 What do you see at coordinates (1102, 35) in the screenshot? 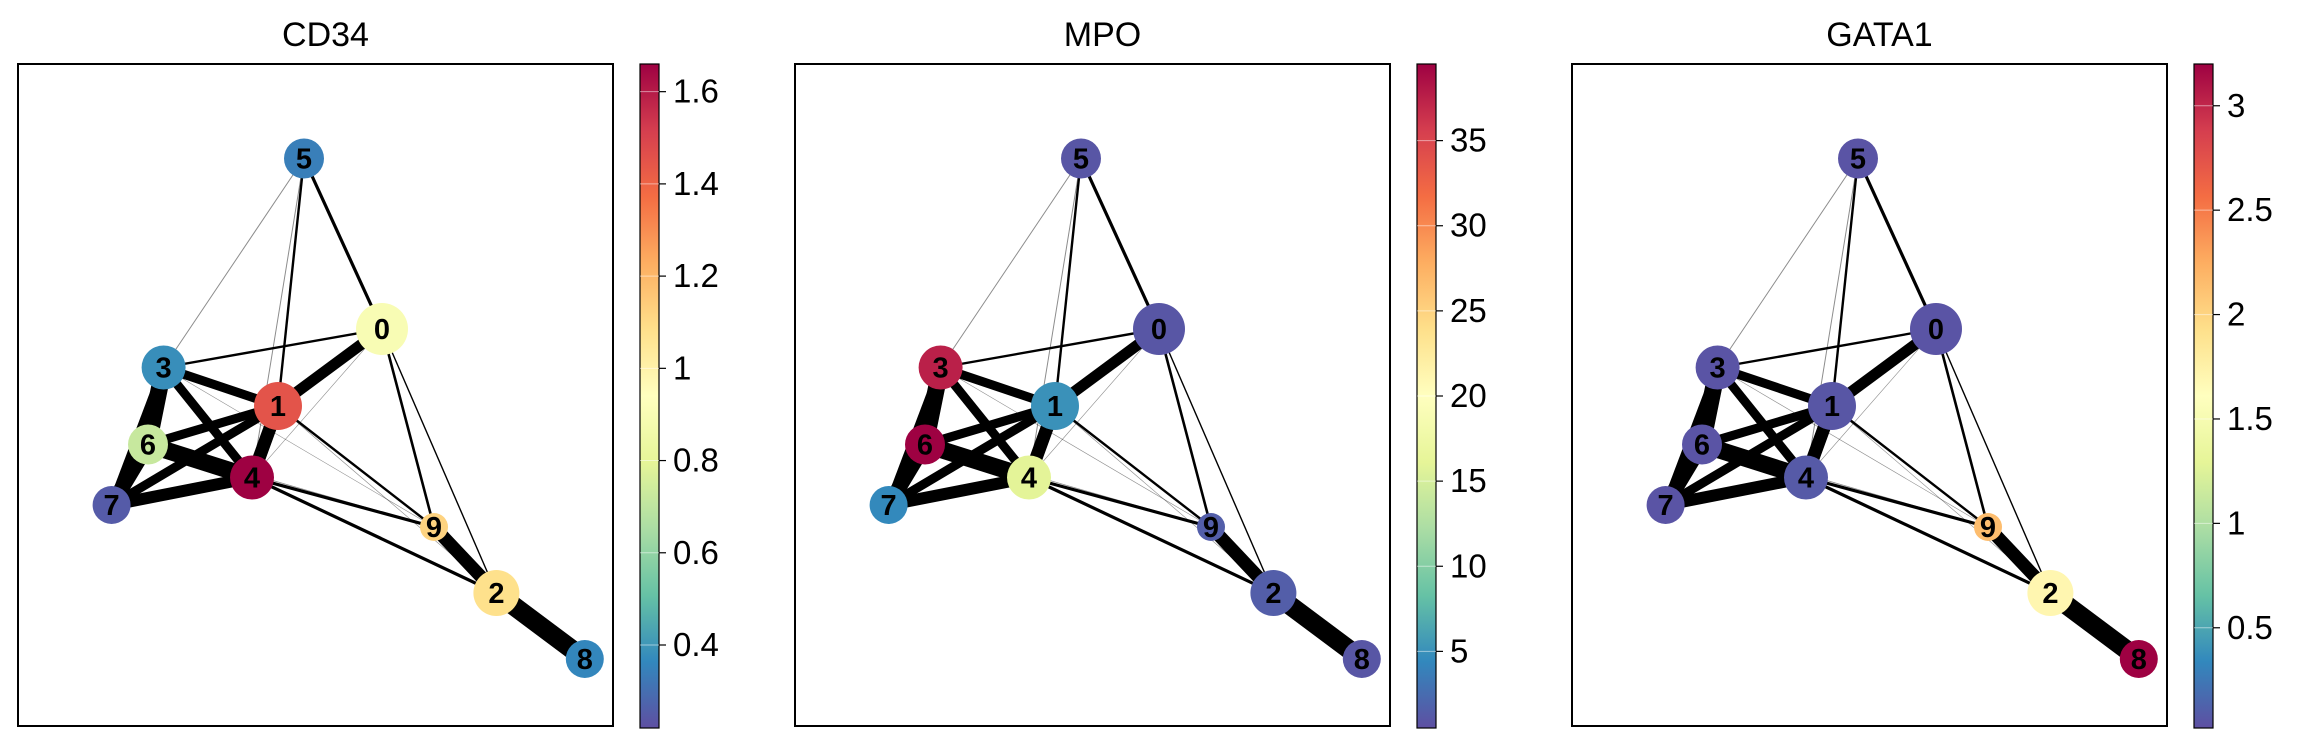
I see `panel-title: MPO` at bounding box center [1102, 35].